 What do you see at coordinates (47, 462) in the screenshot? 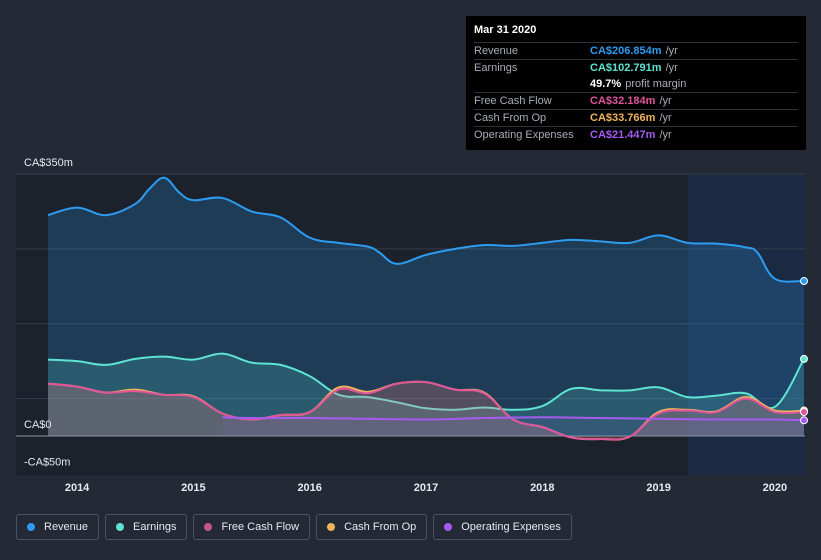
I see `y-axis-label: -CA$50m` at bounding box center [47, 462].